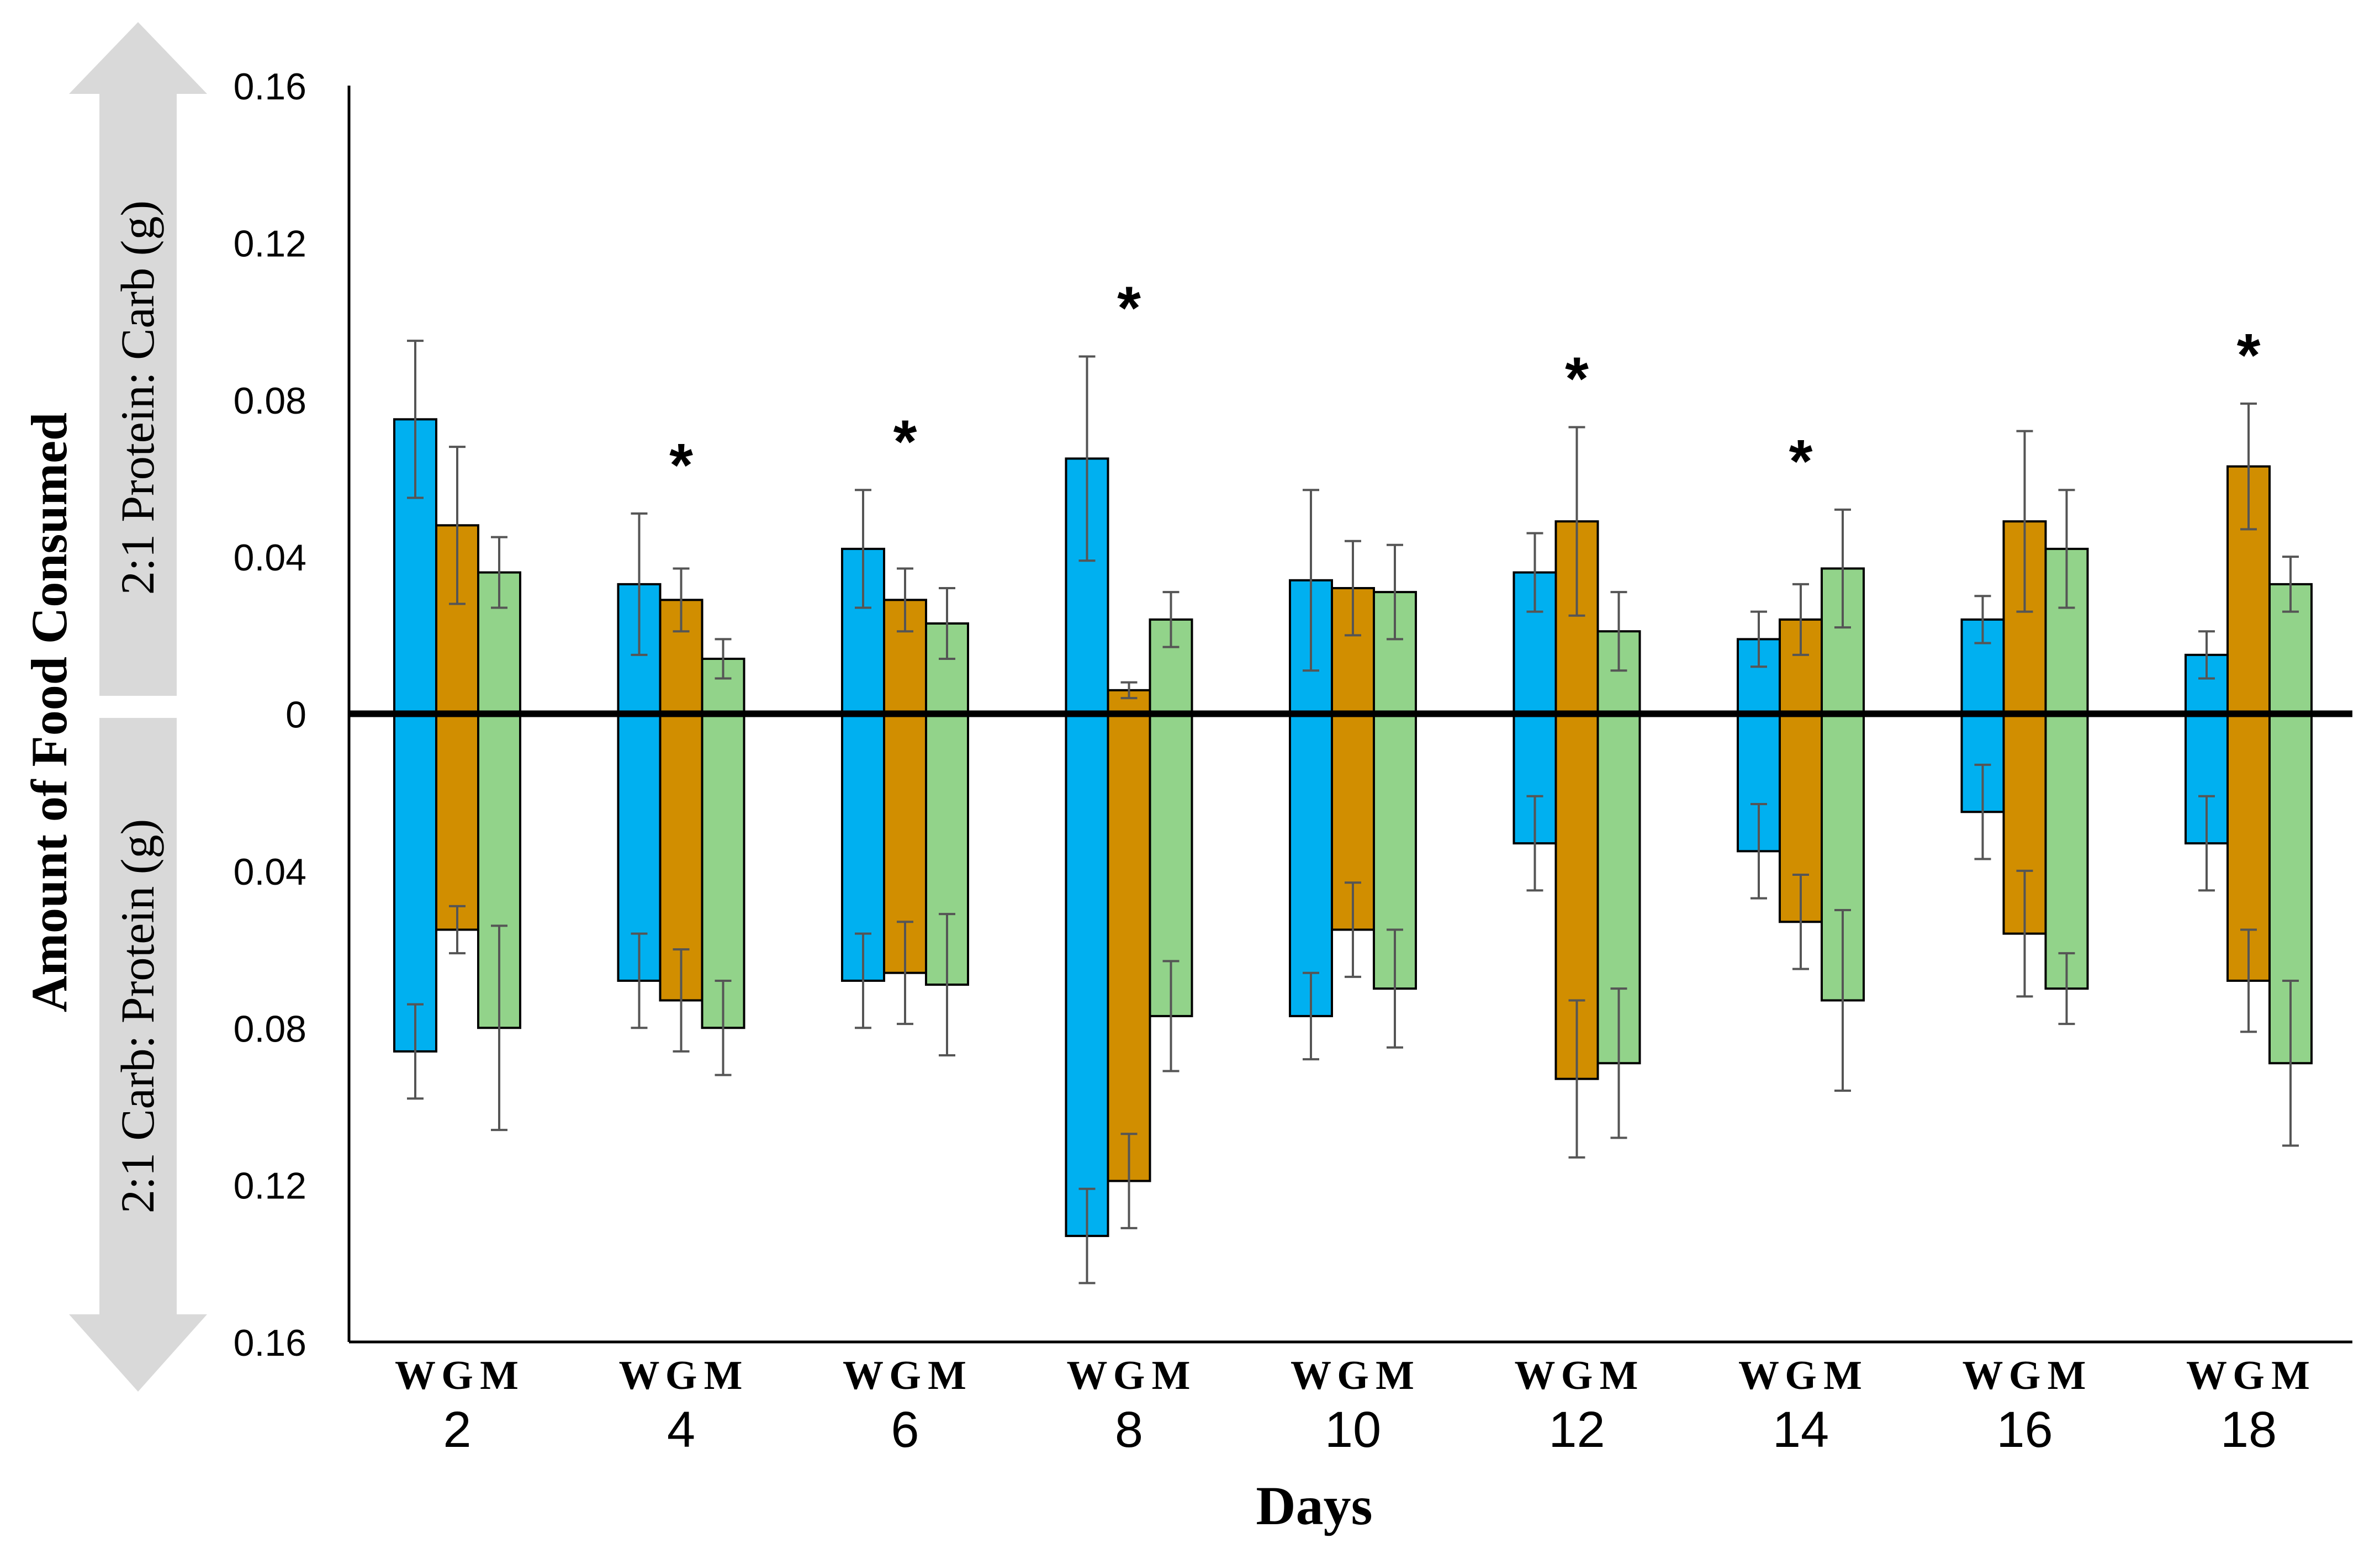 The image size is (2380, 1554). Describe the element at coordinates (1619, 1375) in the screenshot. I see `group-letter-M-day-12: M` at that location.